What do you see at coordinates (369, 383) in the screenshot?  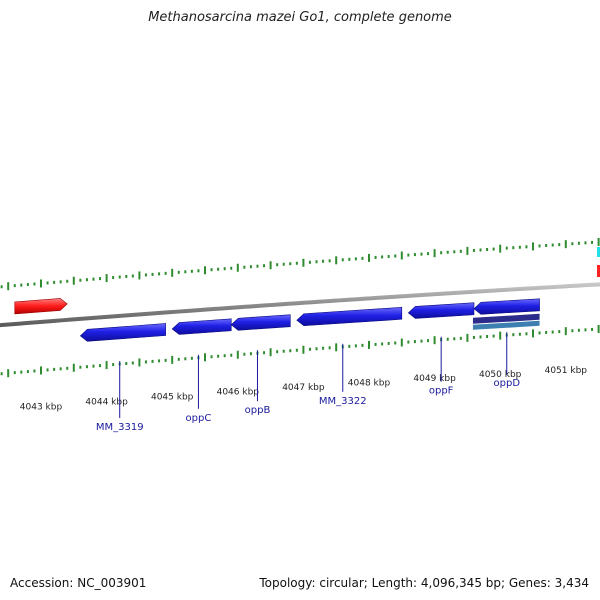 I see `scale-label: 4048 kbp` at bounding box center [369, 383].